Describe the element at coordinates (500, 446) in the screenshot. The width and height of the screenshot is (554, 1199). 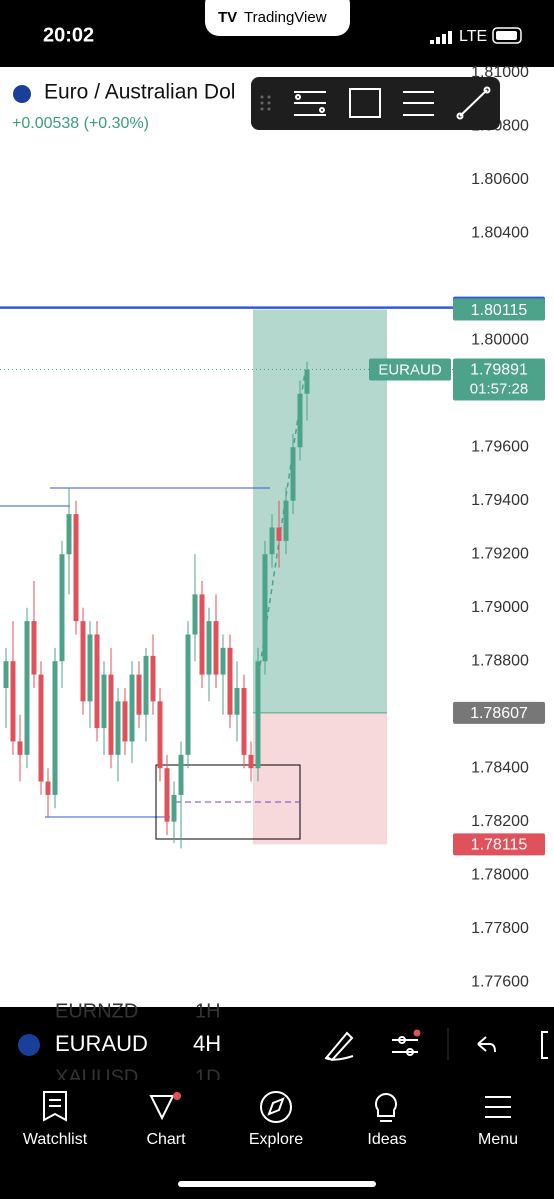
I see `y-tick-label: 1.79600` at that location.